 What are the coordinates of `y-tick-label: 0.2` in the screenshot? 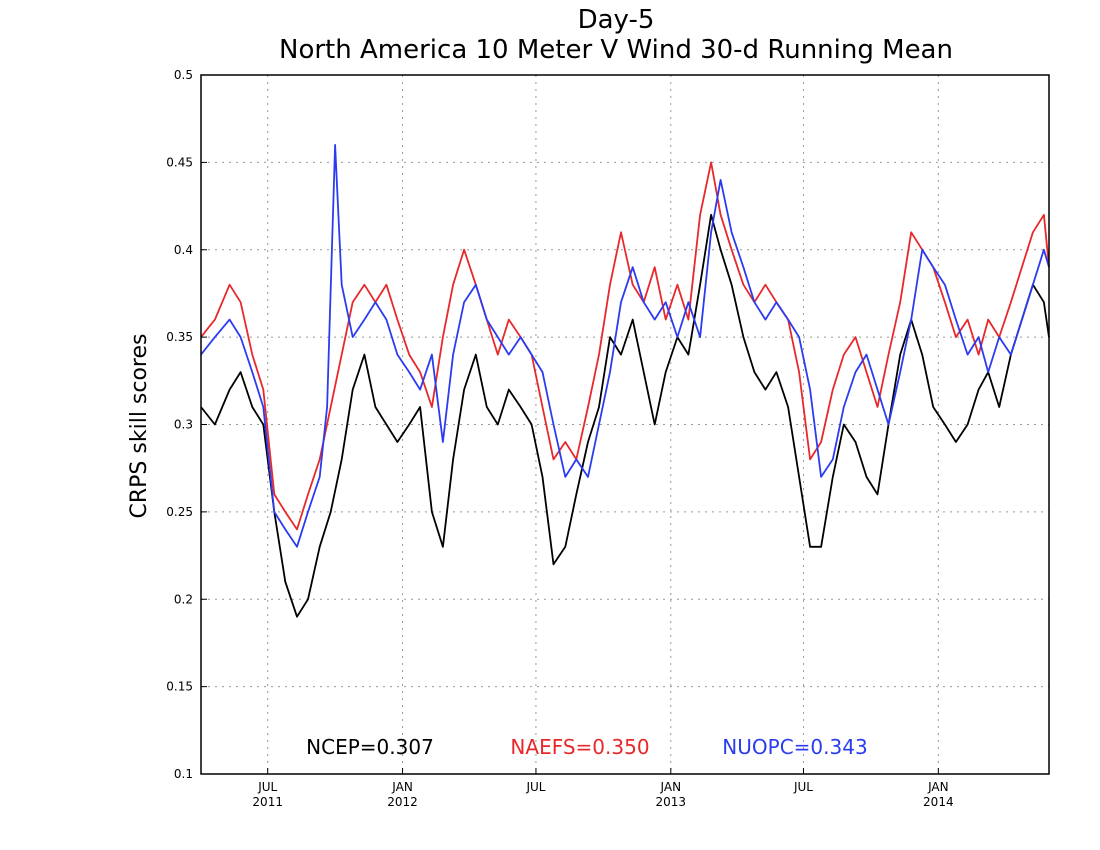 It's located at (183, 599).